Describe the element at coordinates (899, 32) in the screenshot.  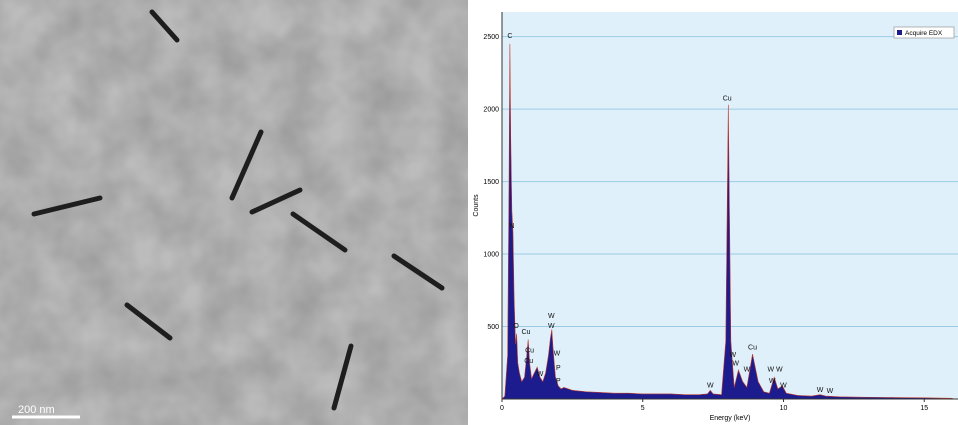
I see `legend-swatch` at that location.